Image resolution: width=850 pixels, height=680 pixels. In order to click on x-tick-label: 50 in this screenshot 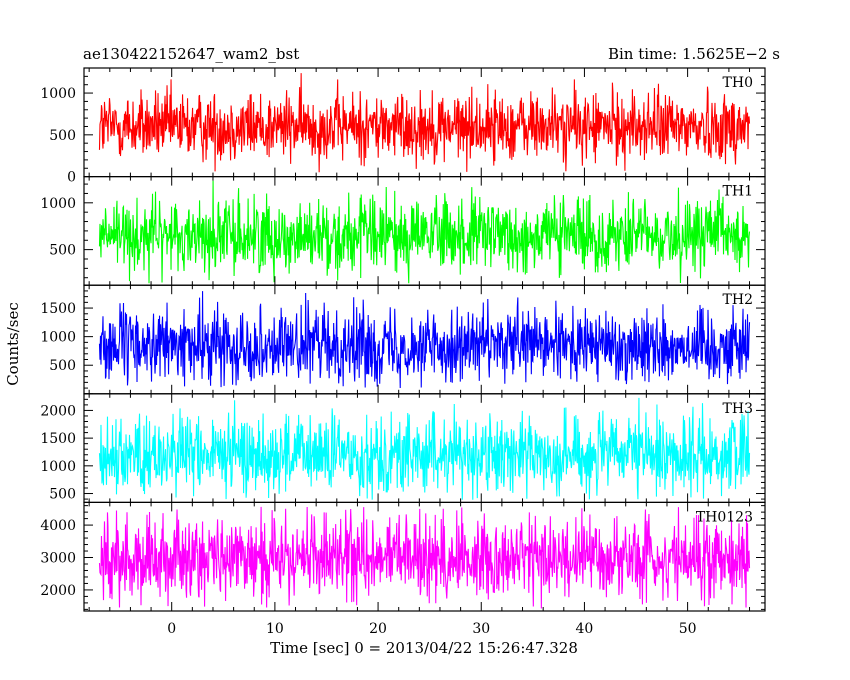, I will do `click(688, 629)`.